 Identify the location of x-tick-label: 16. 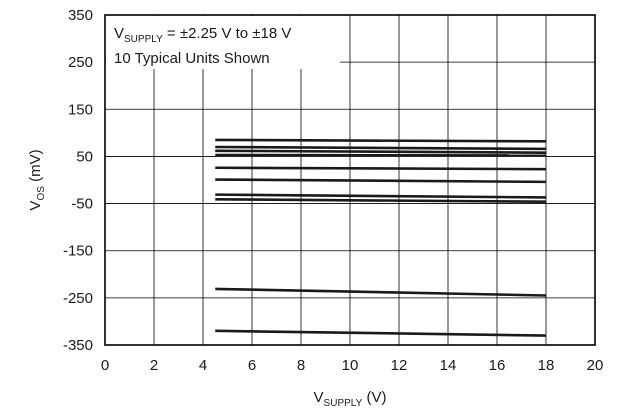
(497, 365).